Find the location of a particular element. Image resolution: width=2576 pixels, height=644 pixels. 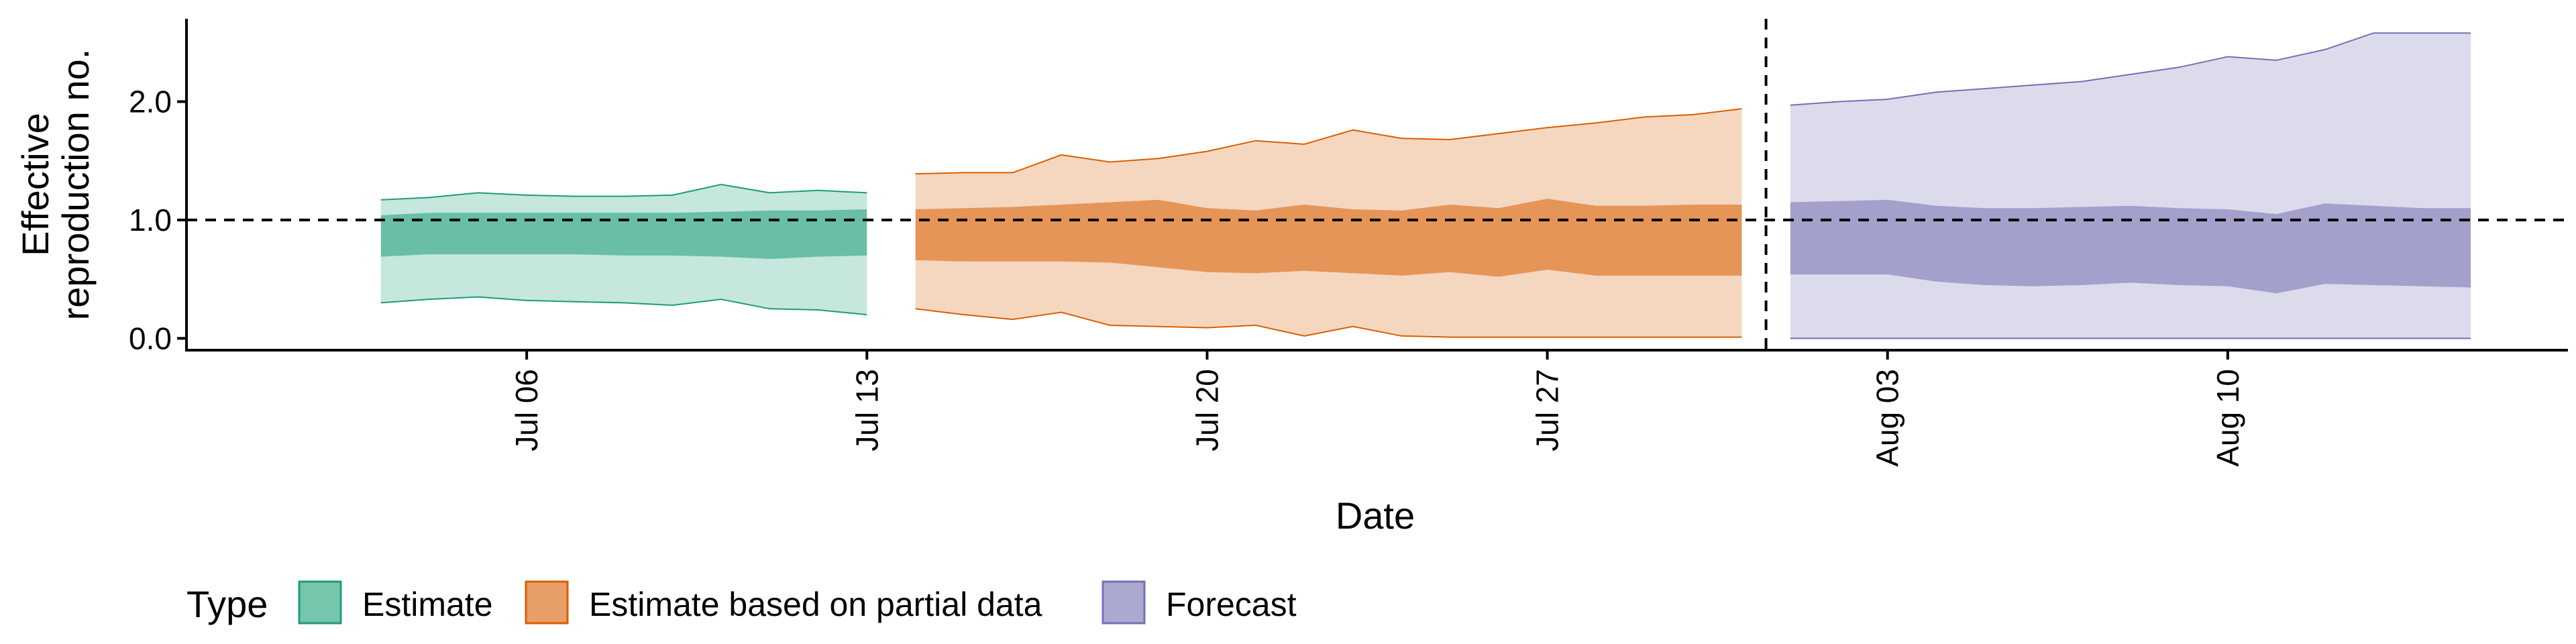

y-axis-title: Effectivereproduction no. is located at coordinates (55, 185).